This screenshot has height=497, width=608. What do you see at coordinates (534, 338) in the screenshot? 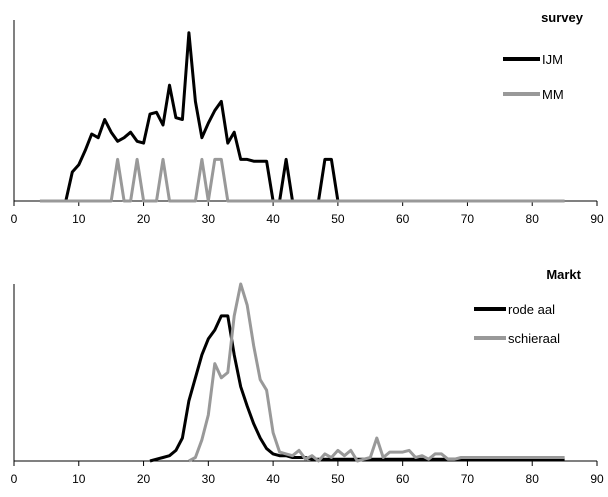
I see `legend-entry: schieraal` at bounding box center [534, 338].